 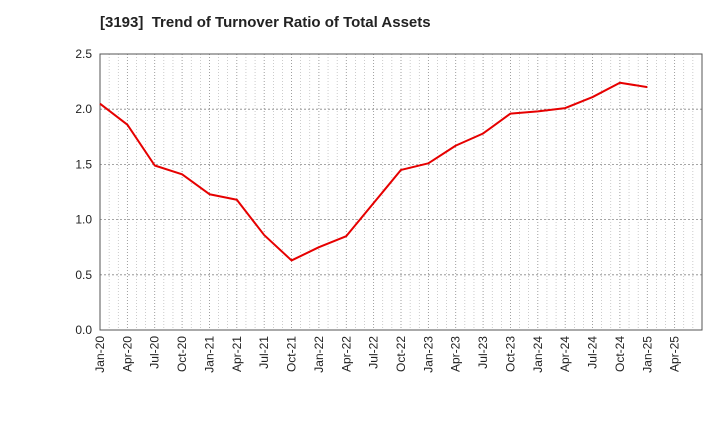 I want to click on y-tick-label: 2.5, so click(x=83, y=54).